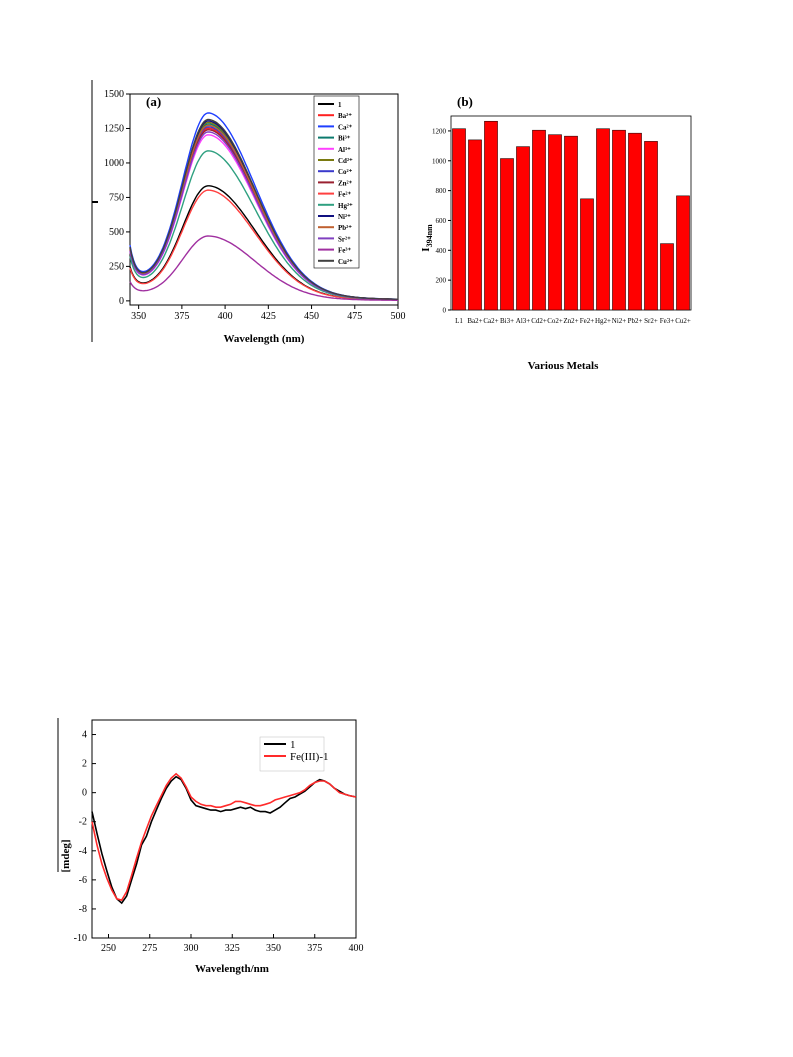 The width and height of the screenshot is (793, 1057). What do you see at coordinates (116, 232) in the screenshot?
I see `y-tick-label-a: 500` at bounding box center [116, 232].